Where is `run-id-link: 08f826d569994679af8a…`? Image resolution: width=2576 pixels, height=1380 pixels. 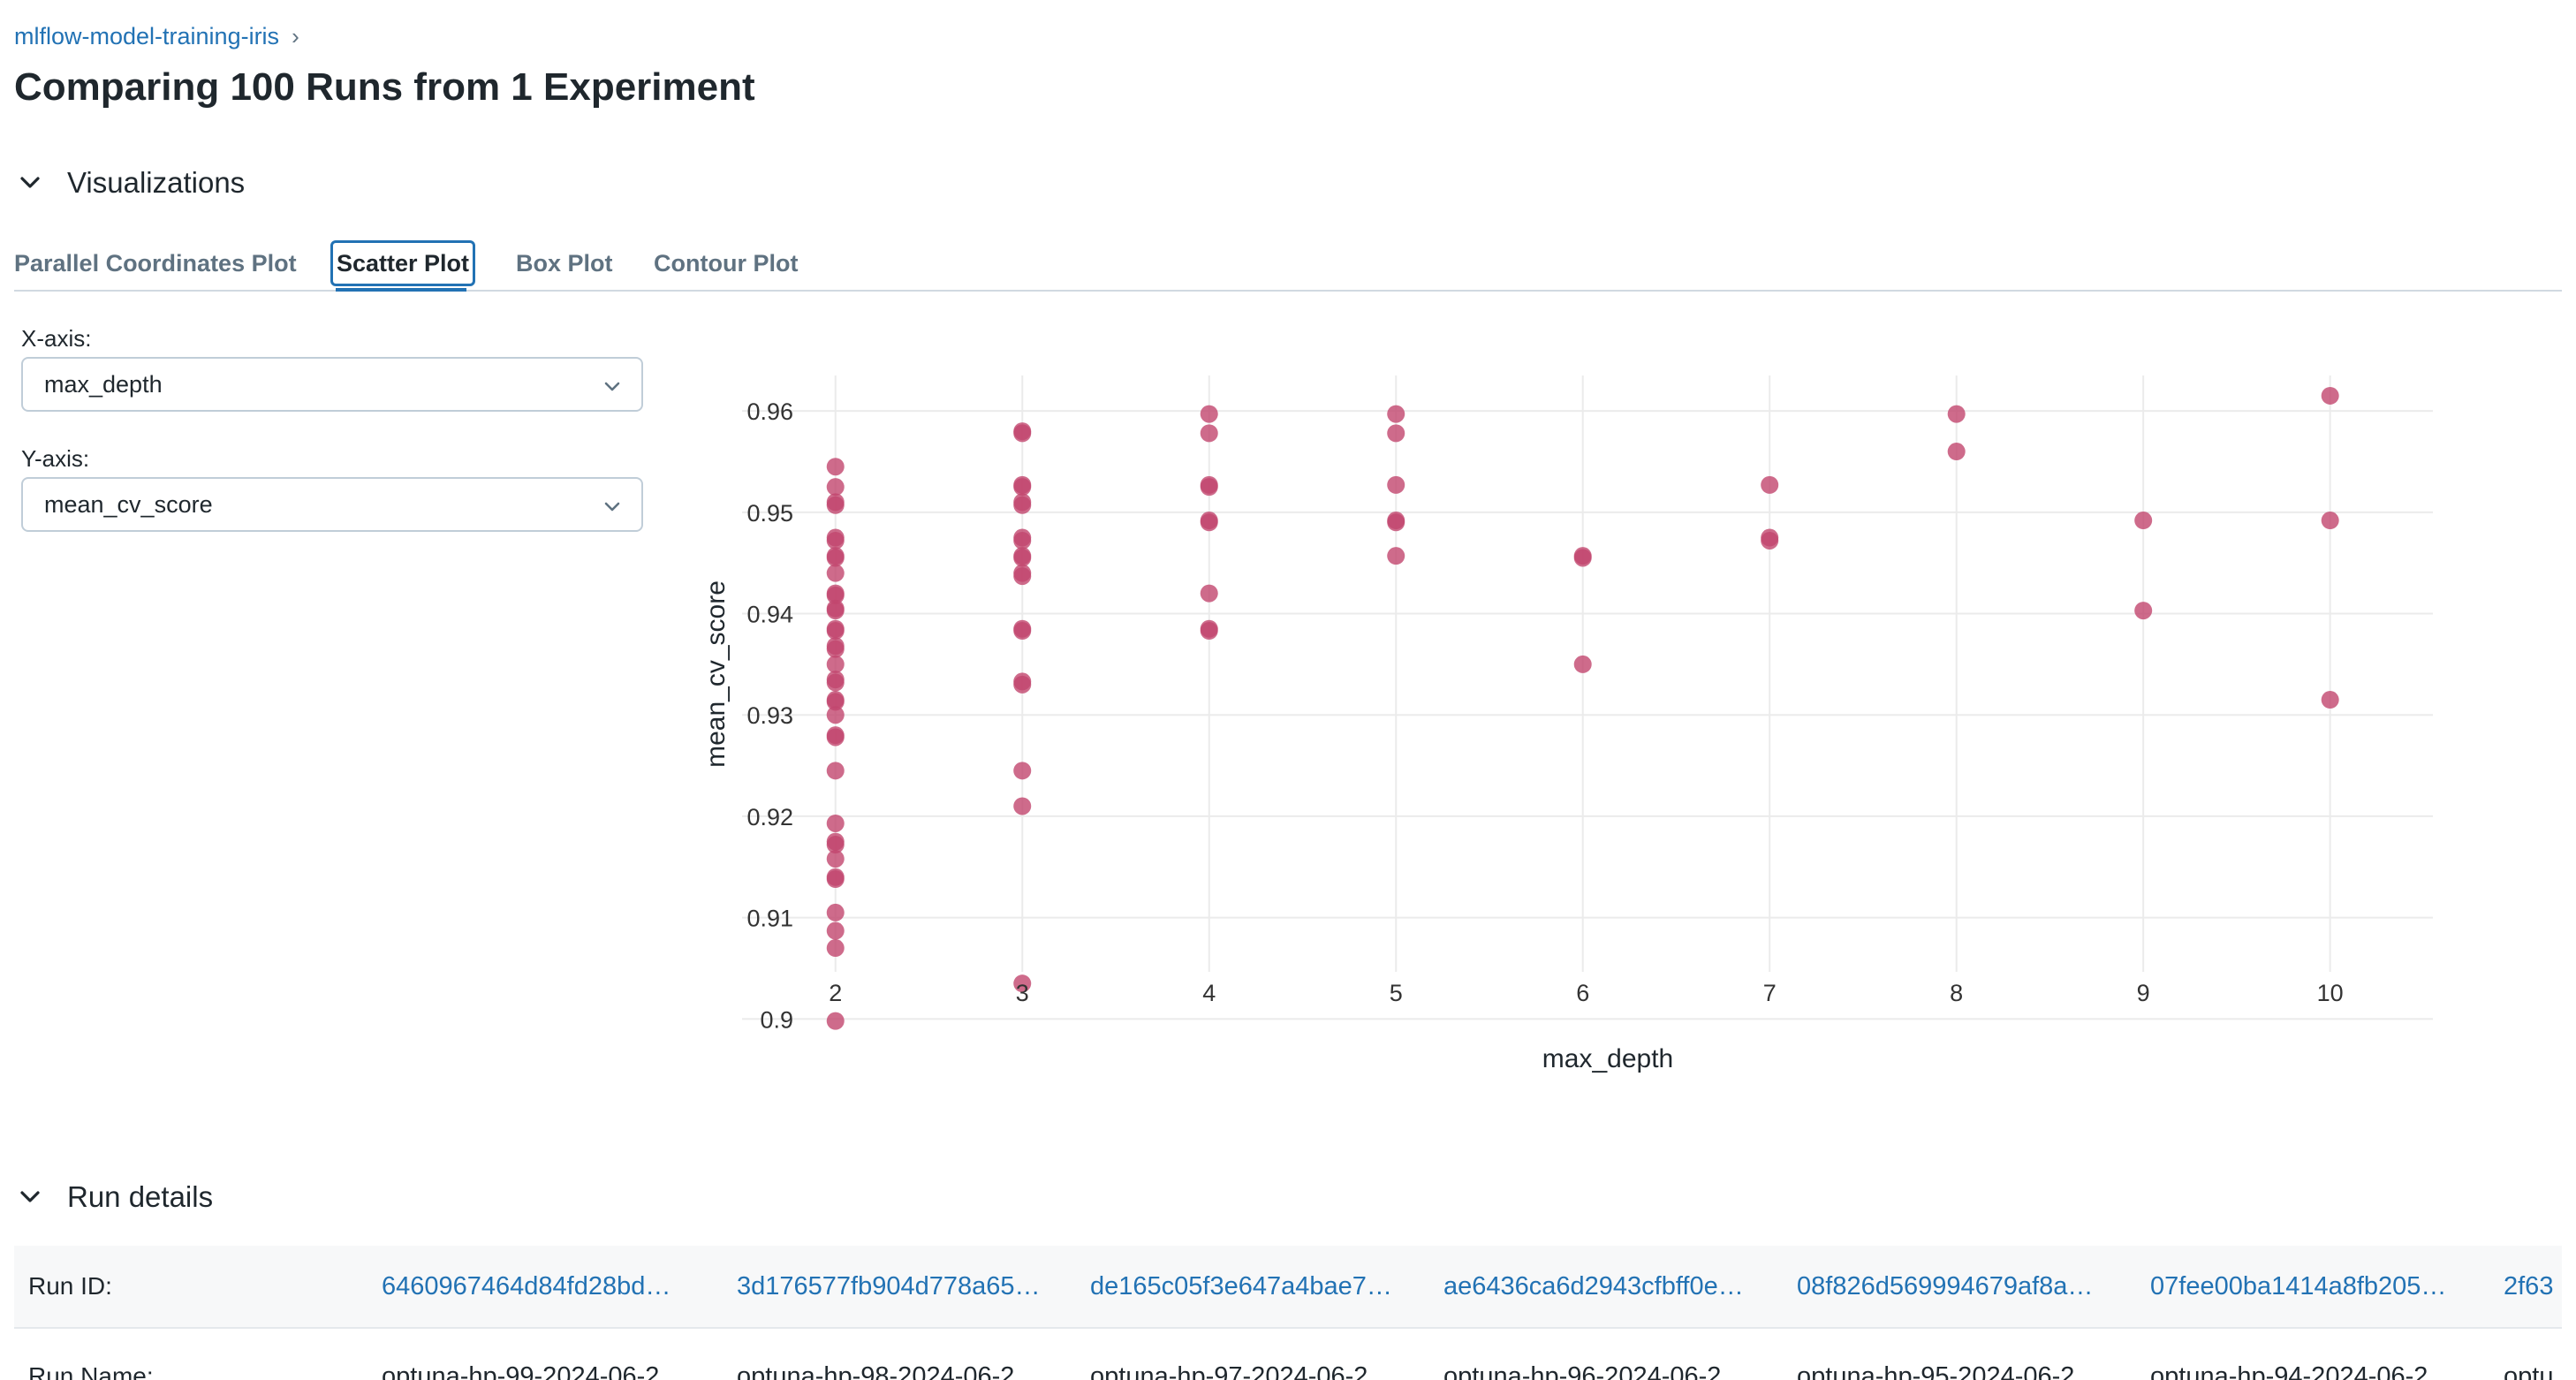
run-id-link: 08f826d569994679af8a… is located at coordinates (1946, 1285).